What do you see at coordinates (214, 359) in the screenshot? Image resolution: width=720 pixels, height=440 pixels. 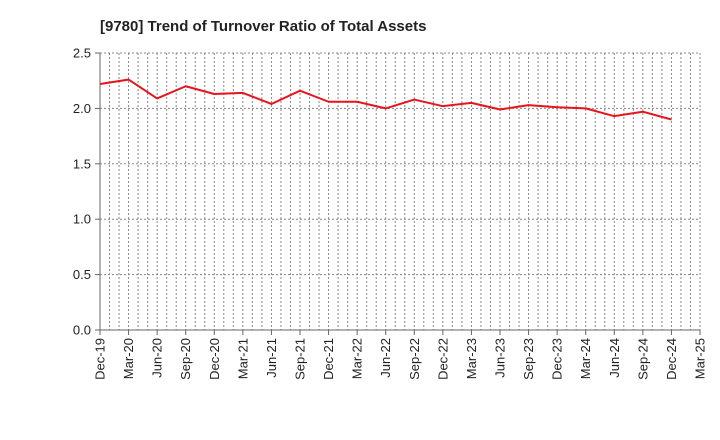 I see `x-tick-label: Dec-20` at bounding box center [214, 359].